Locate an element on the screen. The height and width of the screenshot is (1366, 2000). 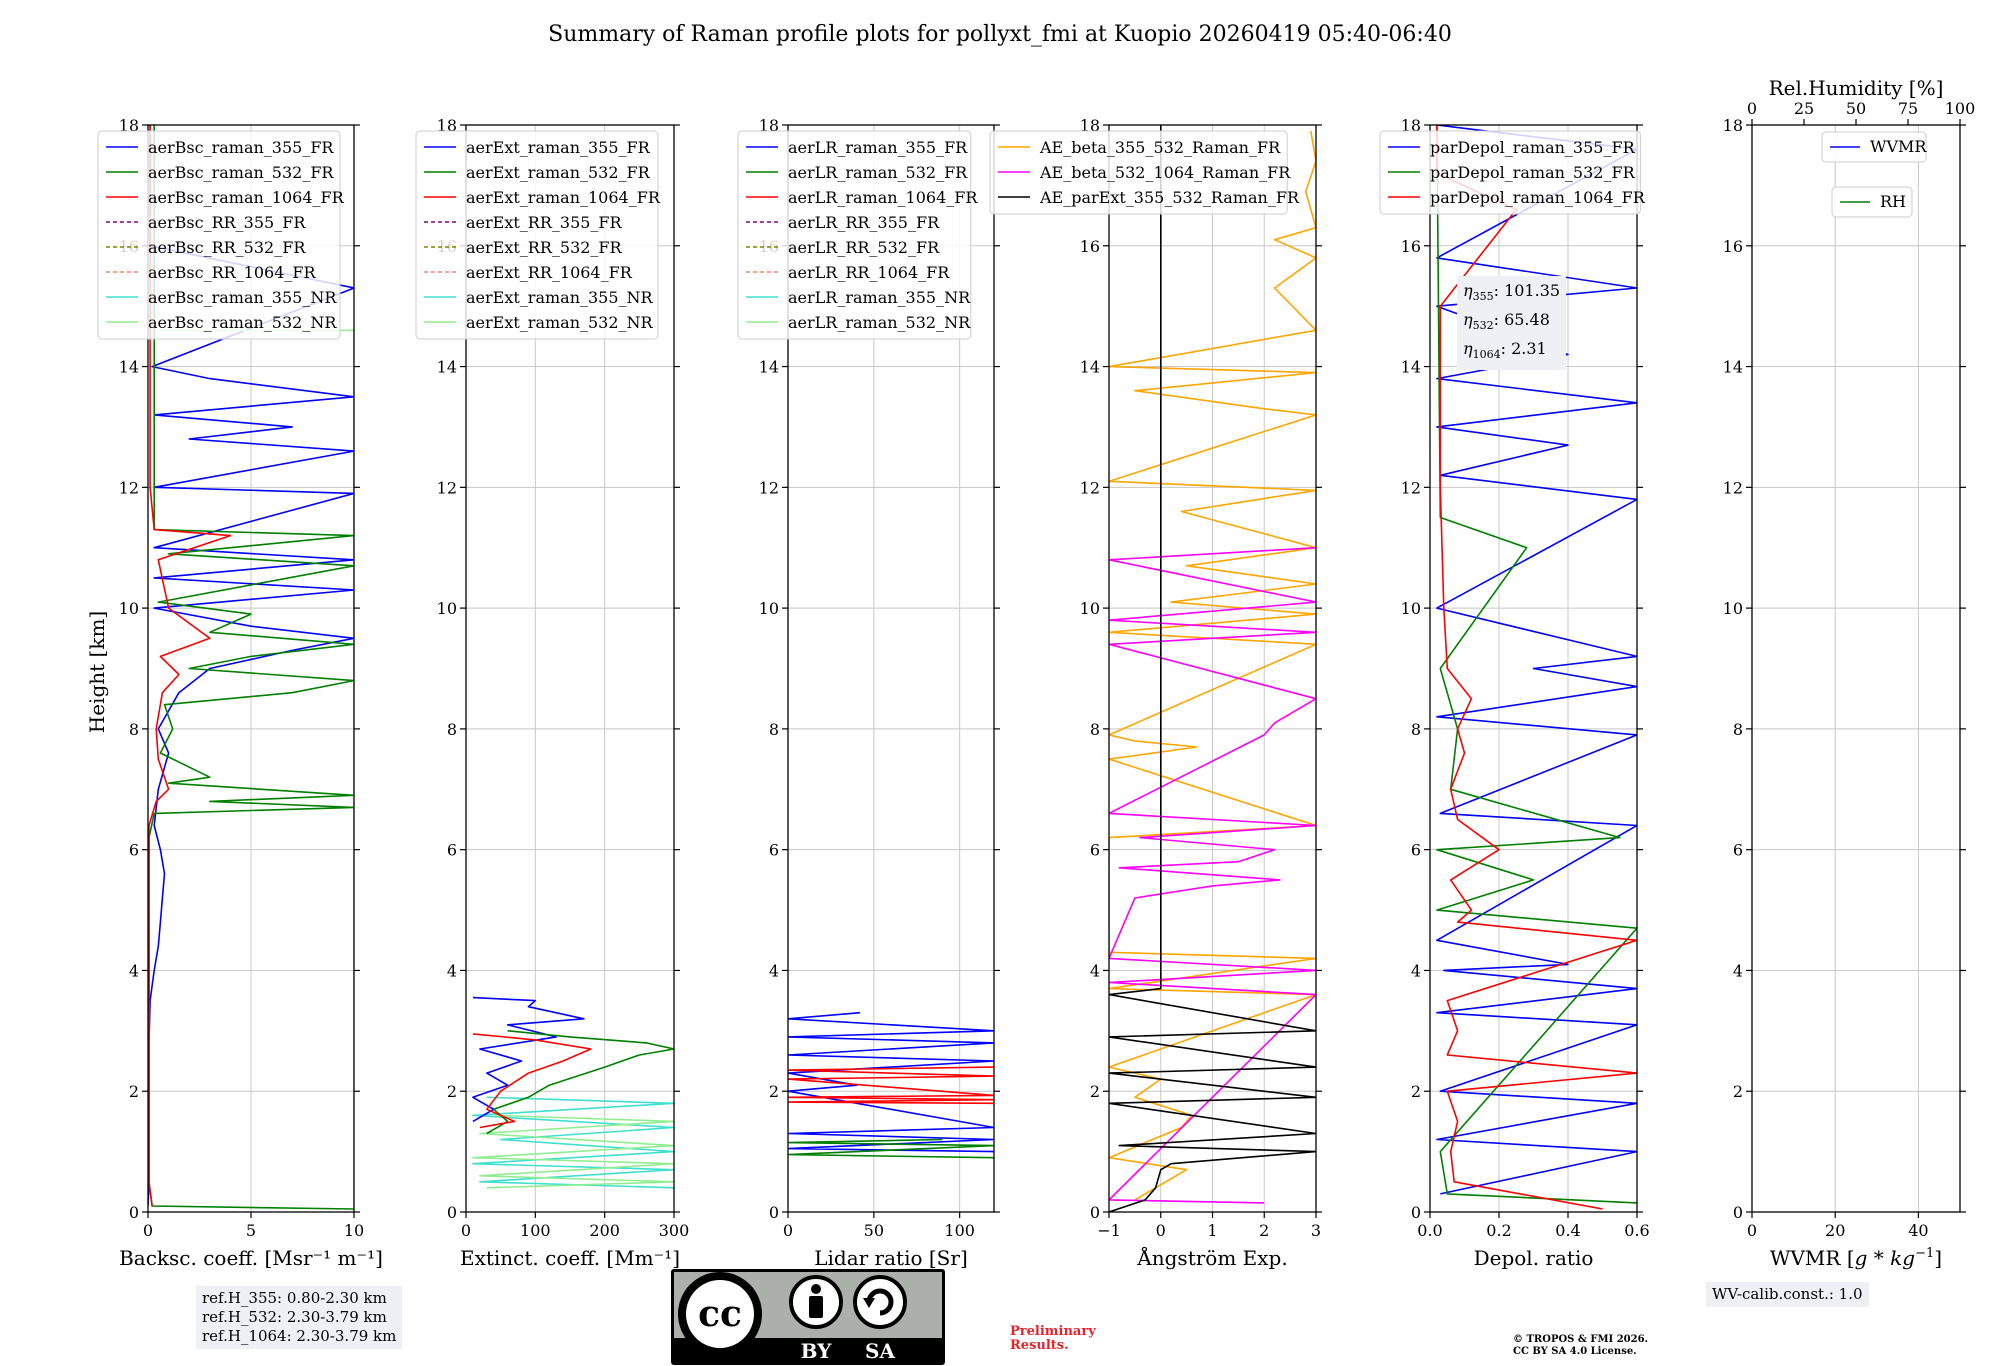
legend-label: aerExt_RR_355_FR is located at coordinates (544, 222).